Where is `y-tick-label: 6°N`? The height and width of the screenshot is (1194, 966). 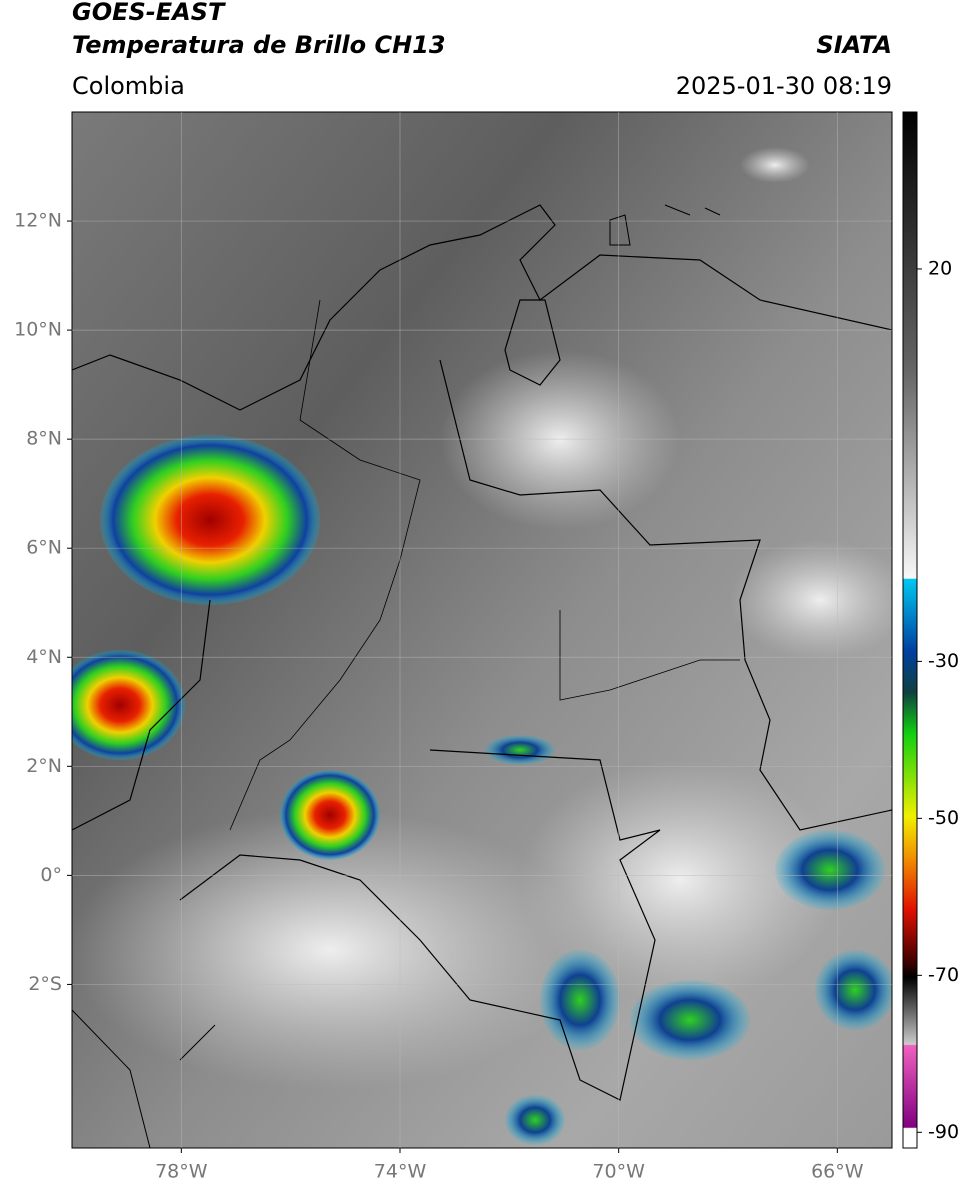
y-tick-label: 6°N is located at coordinates (44, 548).